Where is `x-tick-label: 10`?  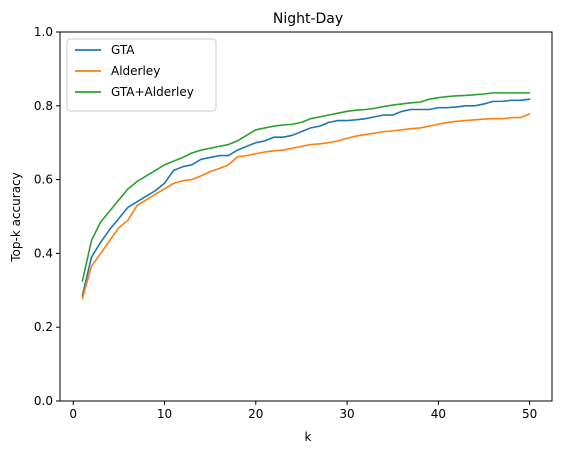
x-tick-label: 10 is located at coordinates (164, 414).